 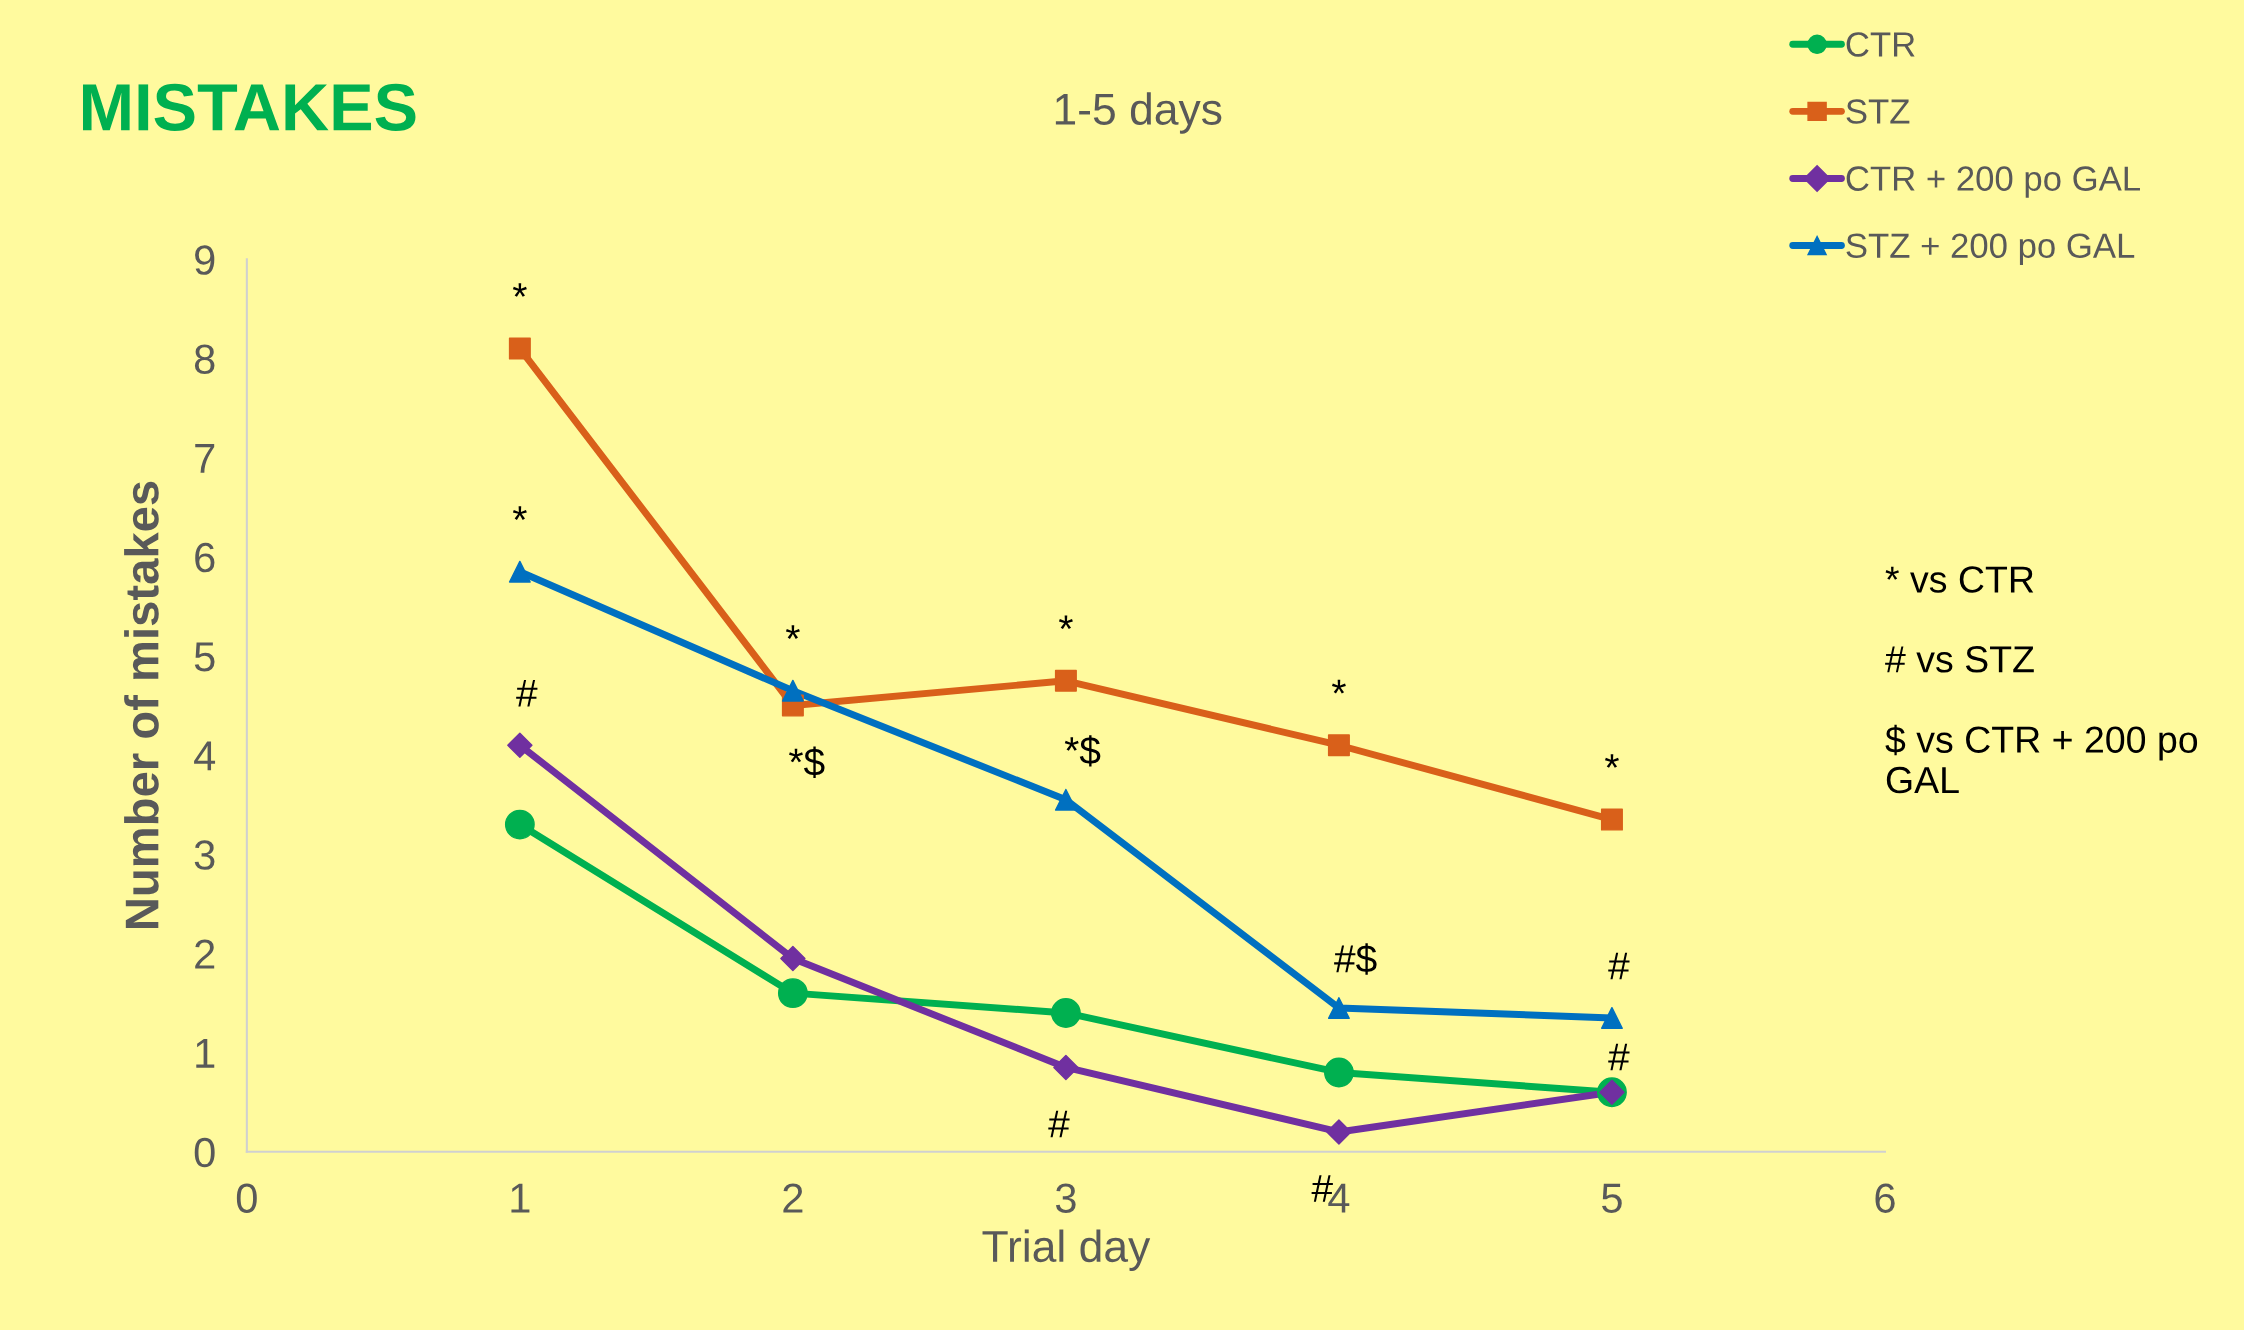 I want to click on legend-label: STZ + 200 po GAL, so click(x=1990, y=249).